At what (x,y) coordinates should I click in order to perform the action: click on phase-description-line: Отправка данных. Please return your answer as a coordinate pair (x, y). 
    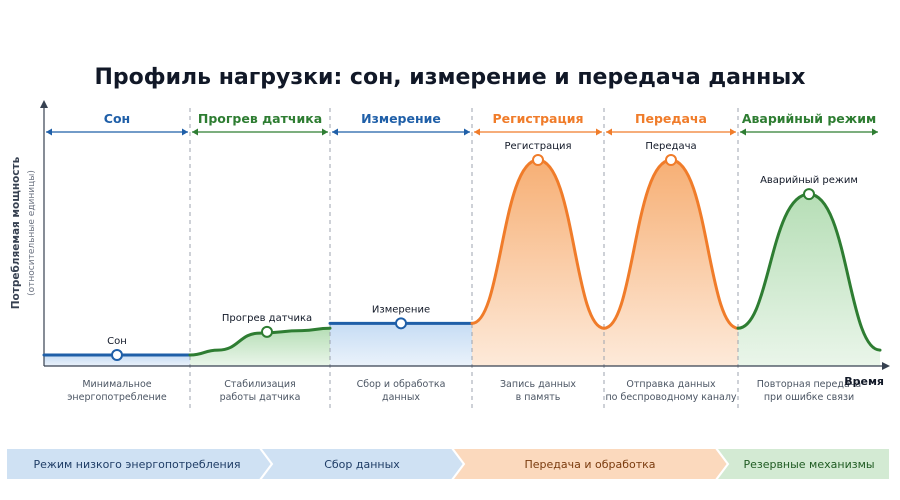
    Looking at the image, I should click on (671, 384).